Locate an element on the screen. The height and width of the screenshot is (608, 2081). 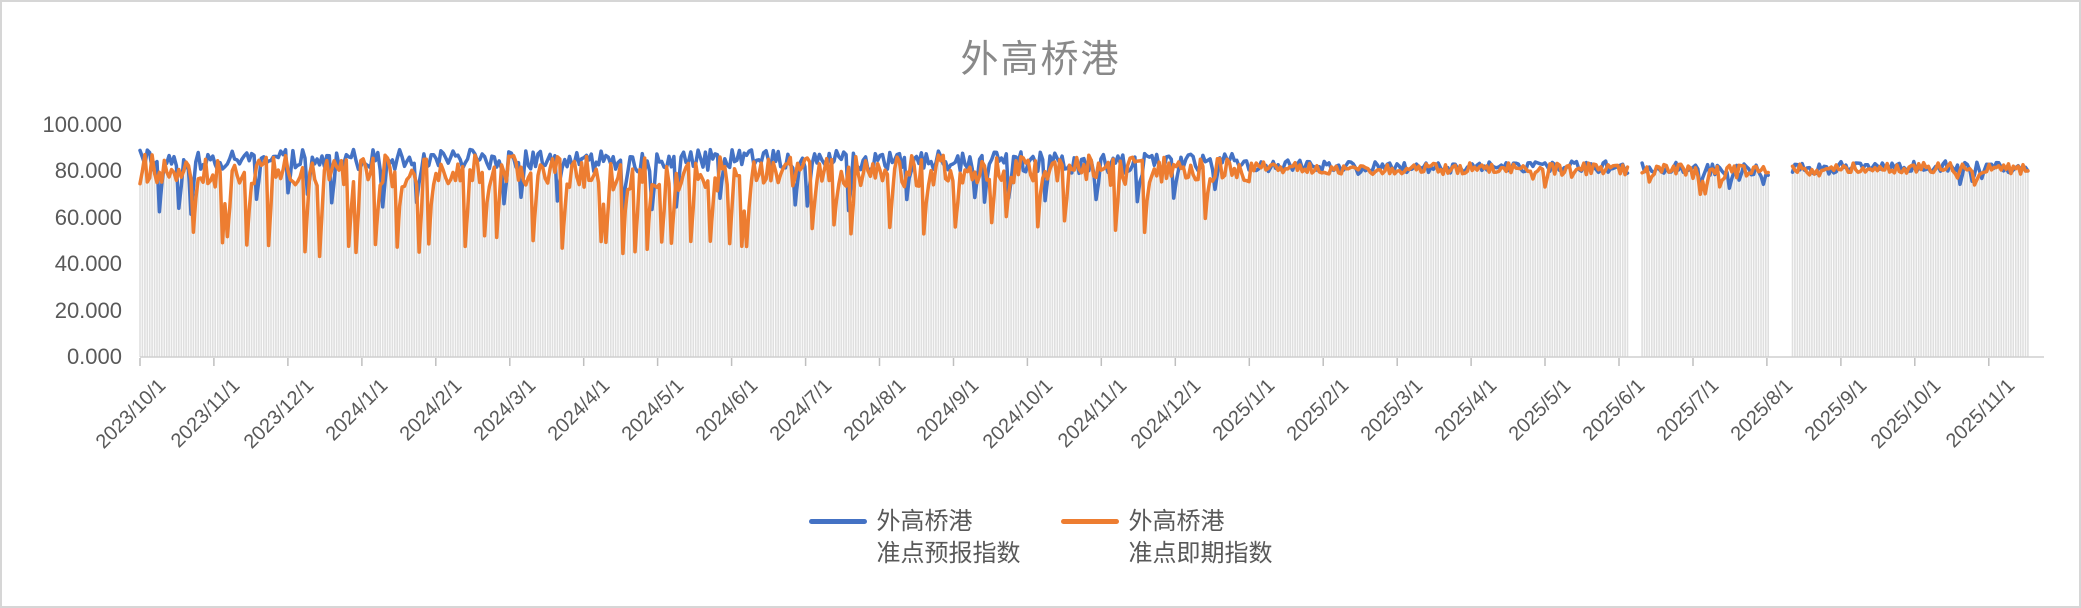
chart-title: 外高桥港 is located at coordinates (1040, 60).